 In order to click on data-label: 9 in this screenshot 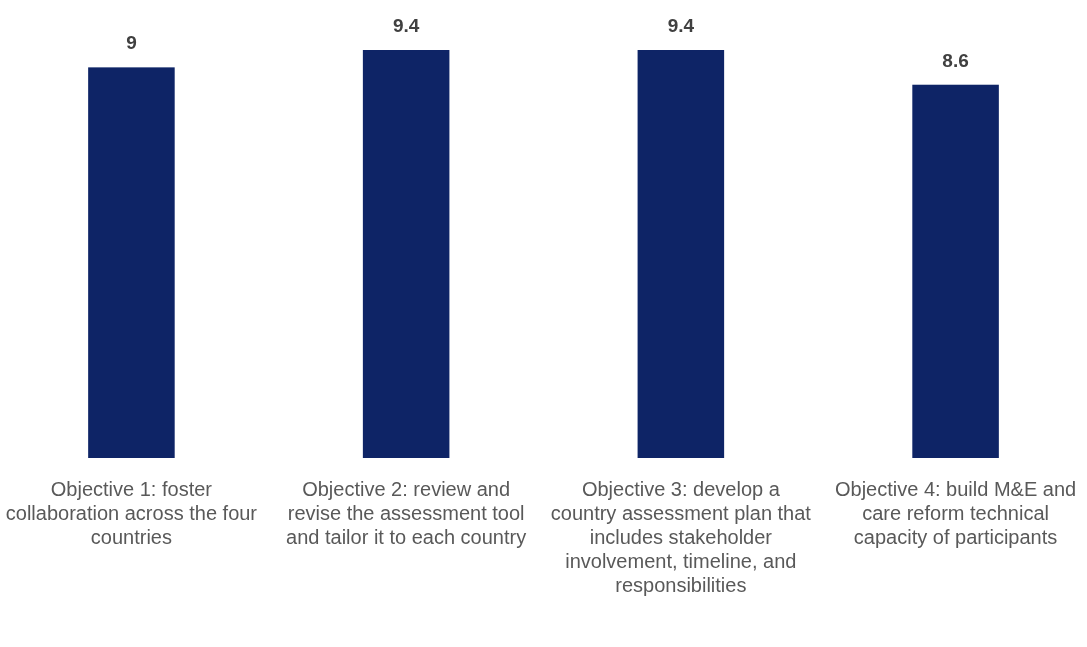, I will do `click(131, 43)`.